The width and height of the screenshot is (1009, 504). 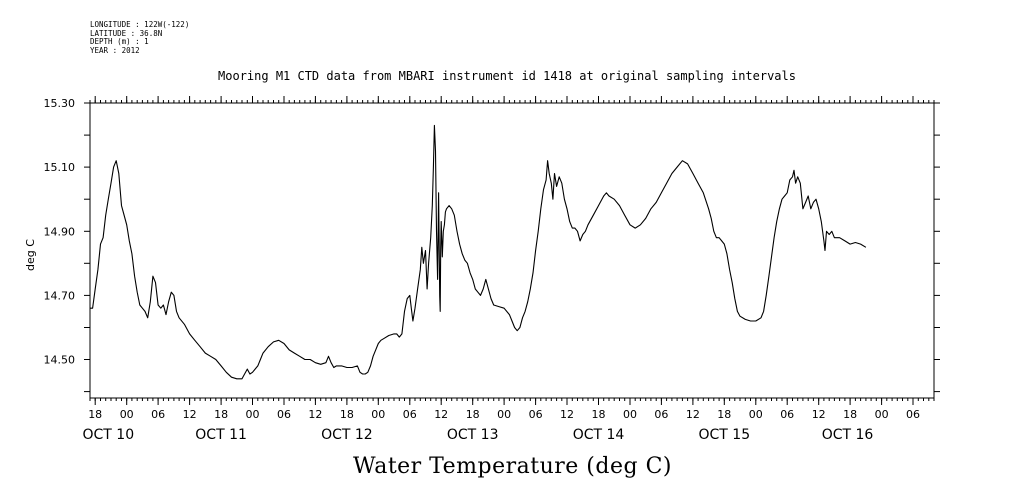 I want to click on meta-latitude: LATITUDE : 36.8N, so click(x=126, y=33).